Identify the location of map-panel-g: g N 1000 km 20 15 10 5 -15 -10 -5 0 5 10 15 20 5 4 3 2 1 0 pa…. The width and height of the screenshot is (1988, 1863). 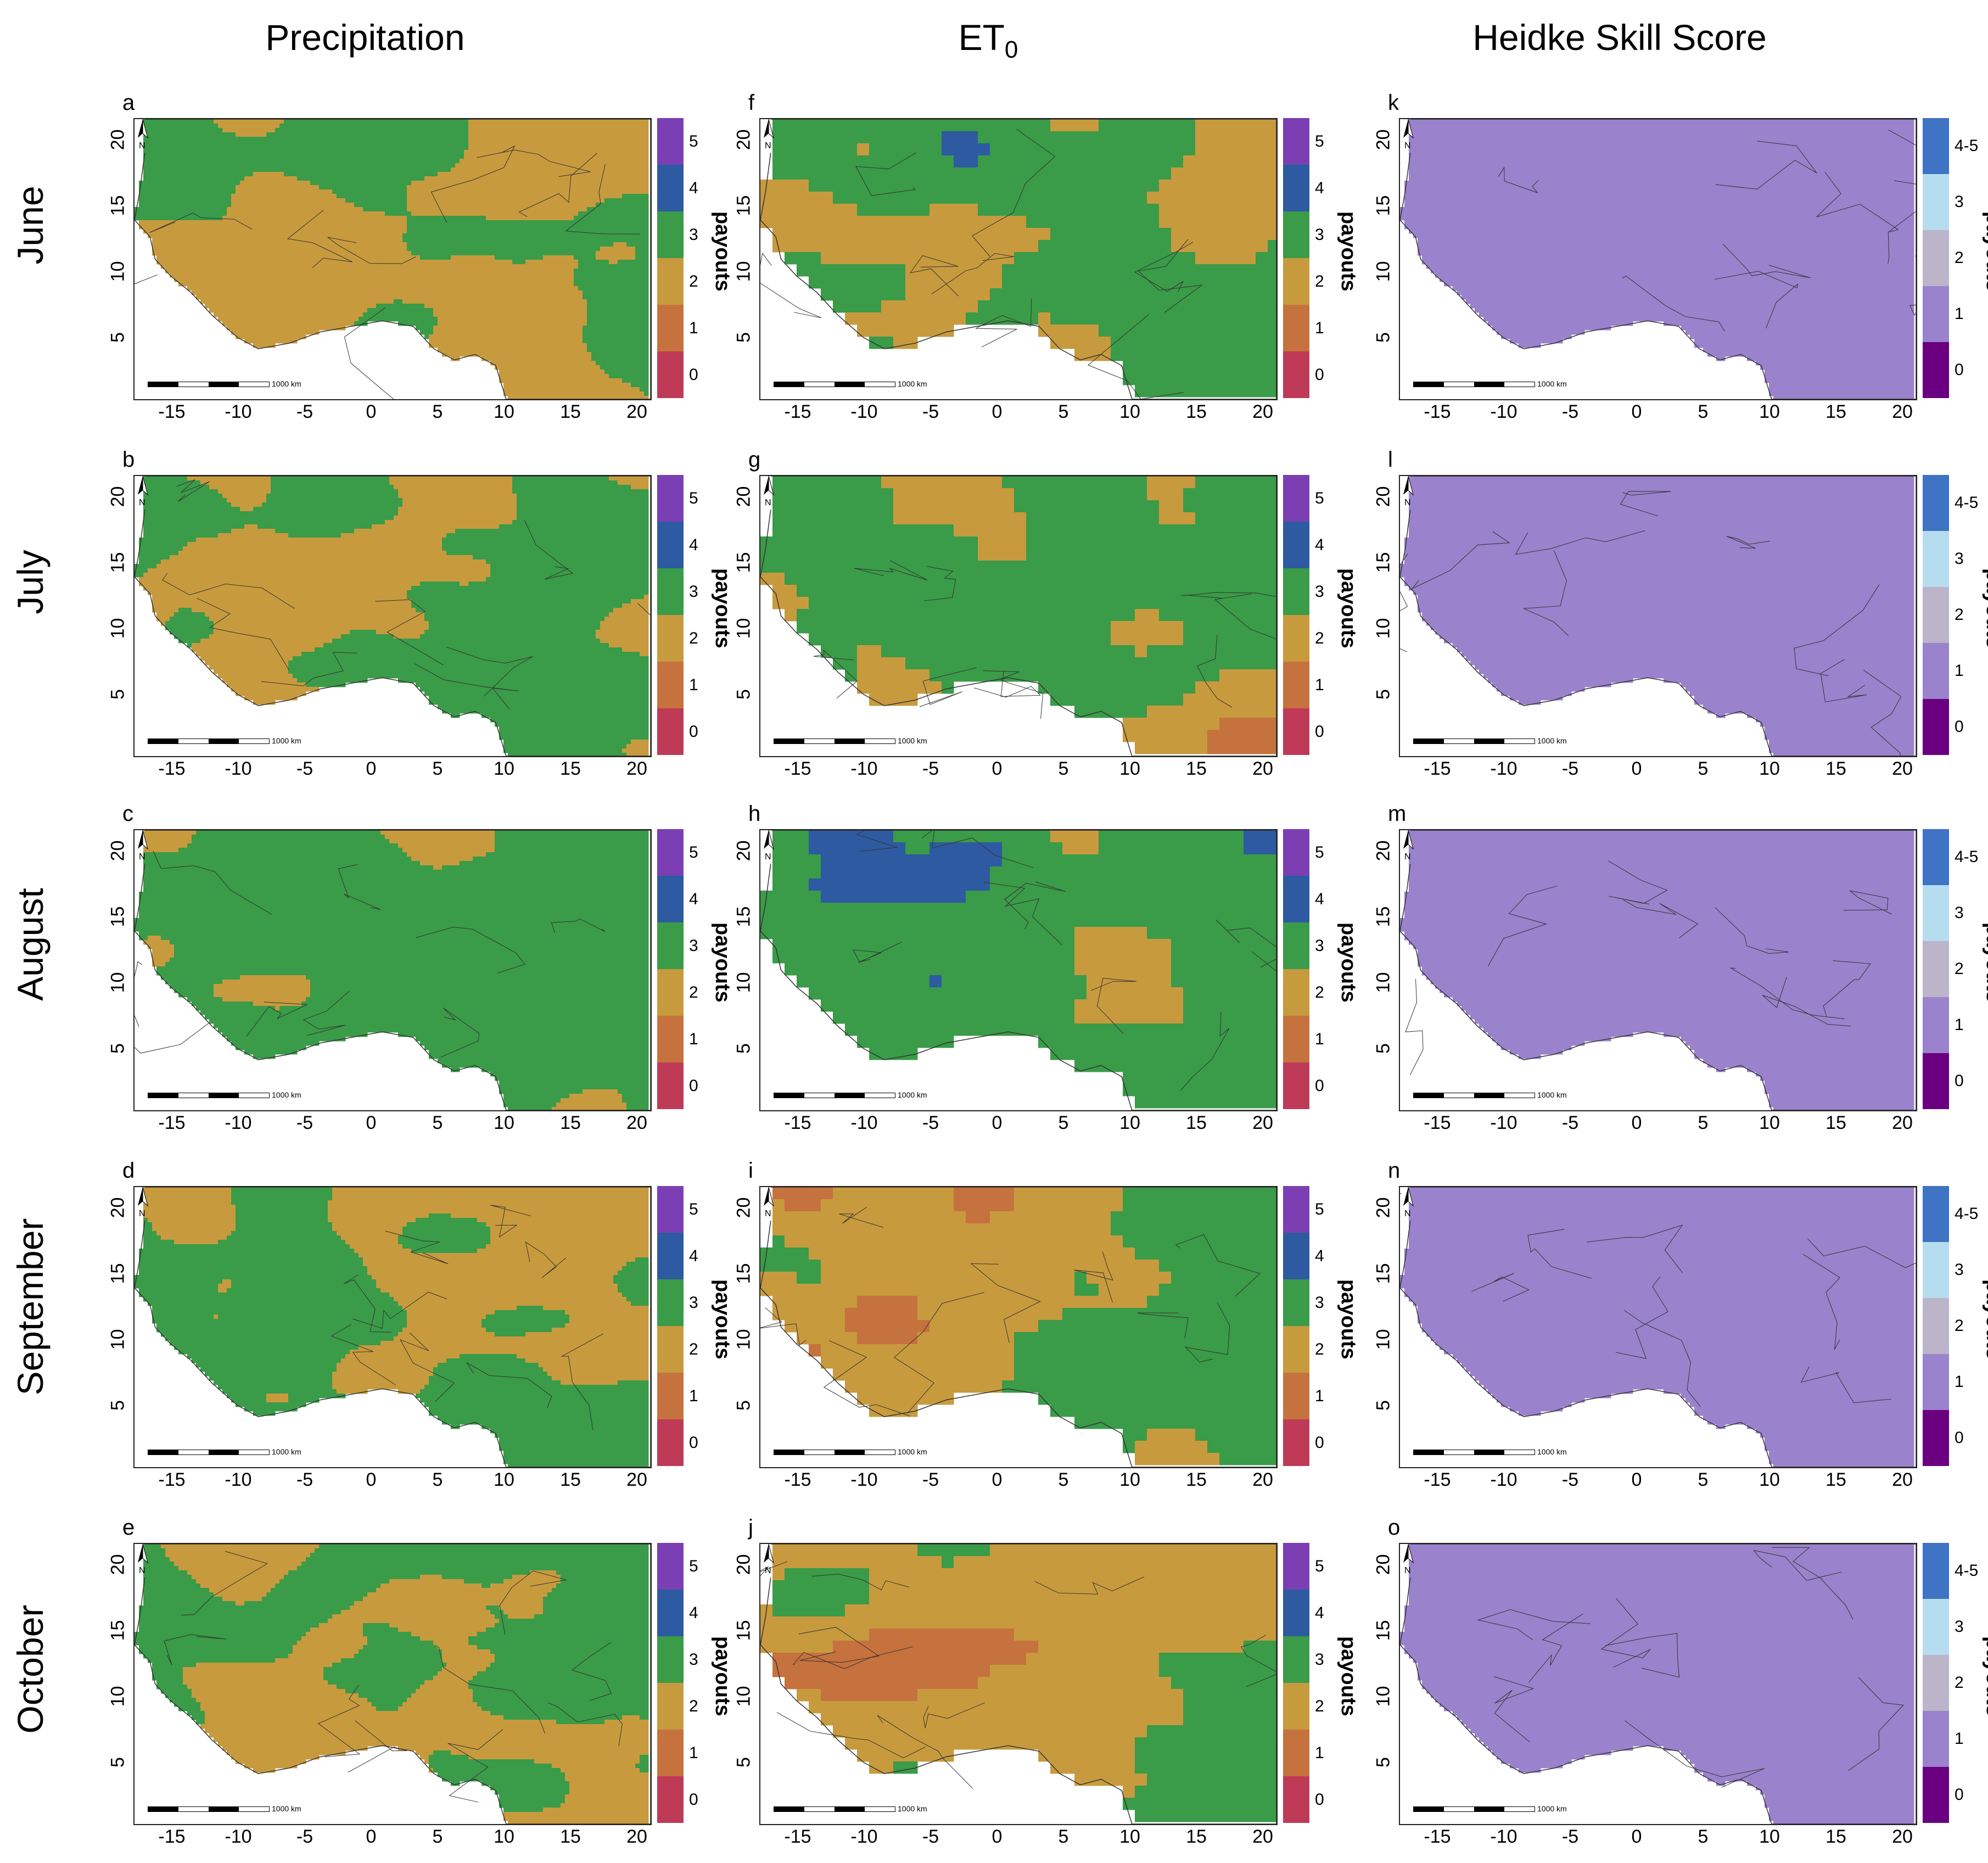
(1036, 618).